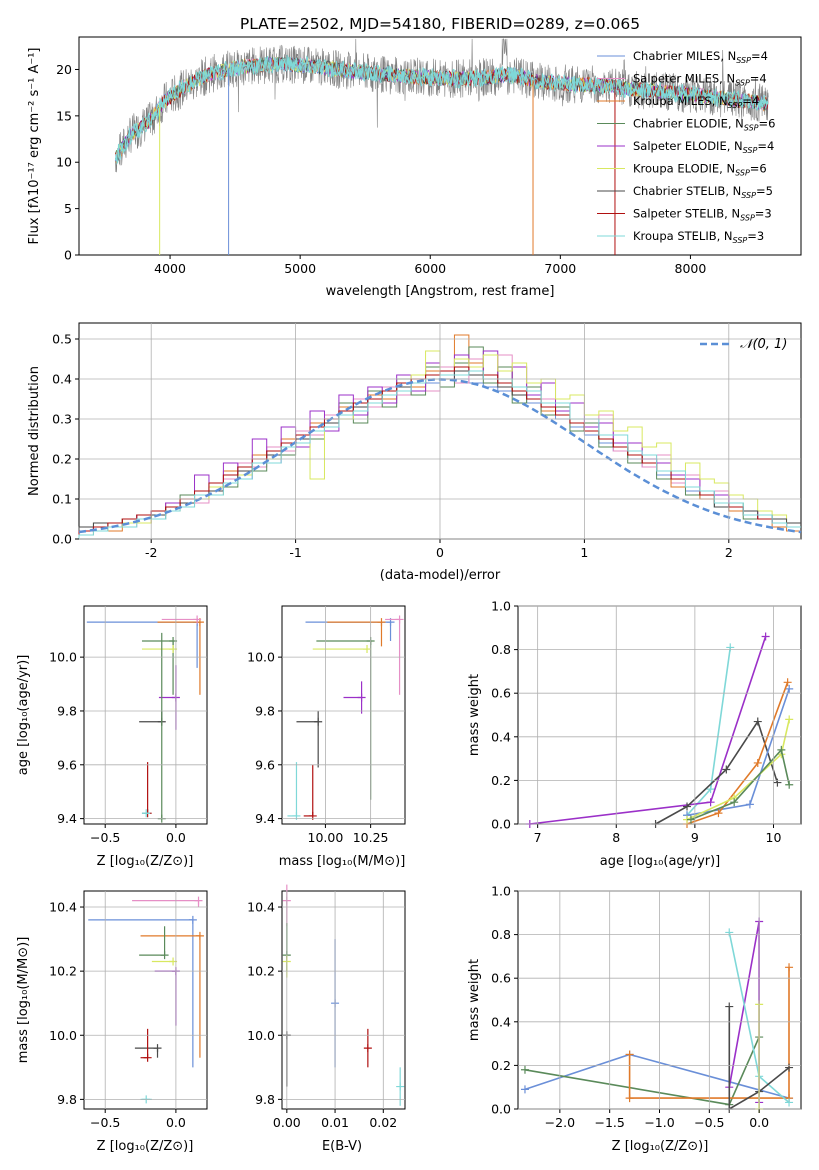 The height and width of the screenshot is (1170, 819). I want to click on x-tick-label: 10, so click(774, 837).